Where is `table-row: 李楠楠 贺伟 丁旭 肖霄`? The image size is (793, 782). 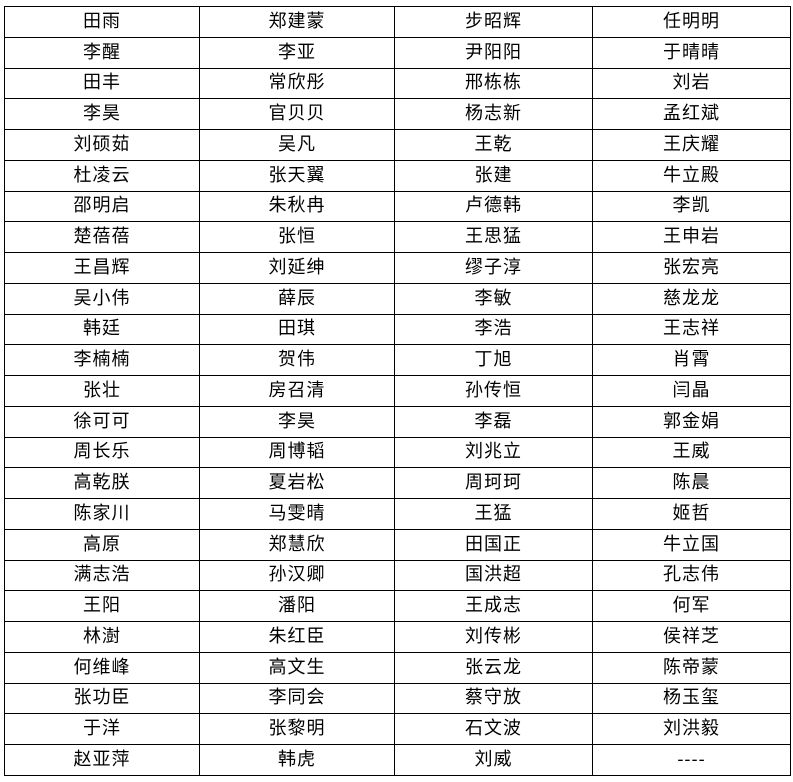 table-row: 李楠楠 贺伟 丁旭 肖霄 is located at coordinates (397, 360).